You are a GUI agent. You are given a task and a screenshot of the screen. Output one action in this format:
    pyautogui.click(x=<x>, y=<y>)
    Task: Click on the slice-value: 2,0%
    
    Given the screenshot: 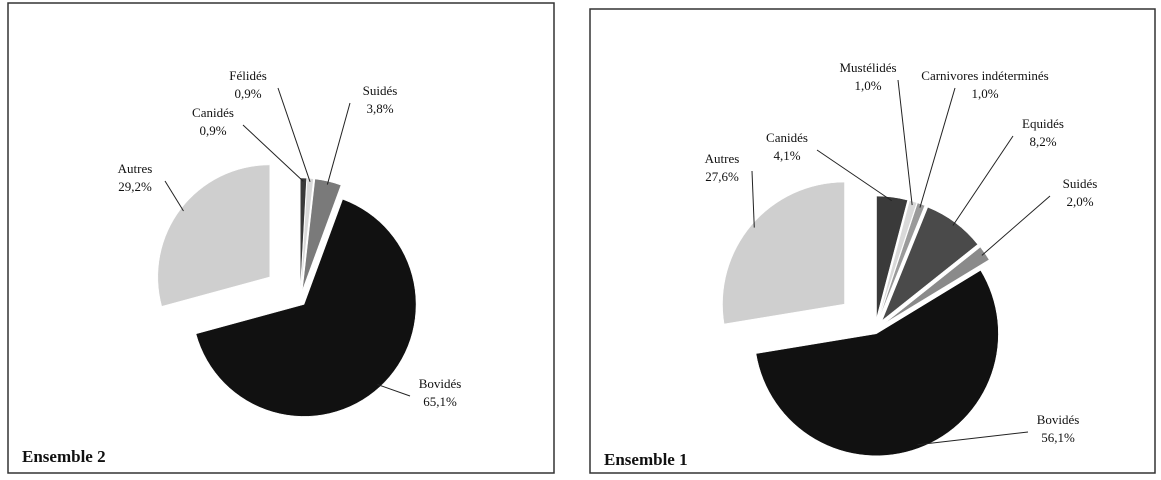 What is the action you would take?
    pyautogui.click(x=1079, y=201)
    